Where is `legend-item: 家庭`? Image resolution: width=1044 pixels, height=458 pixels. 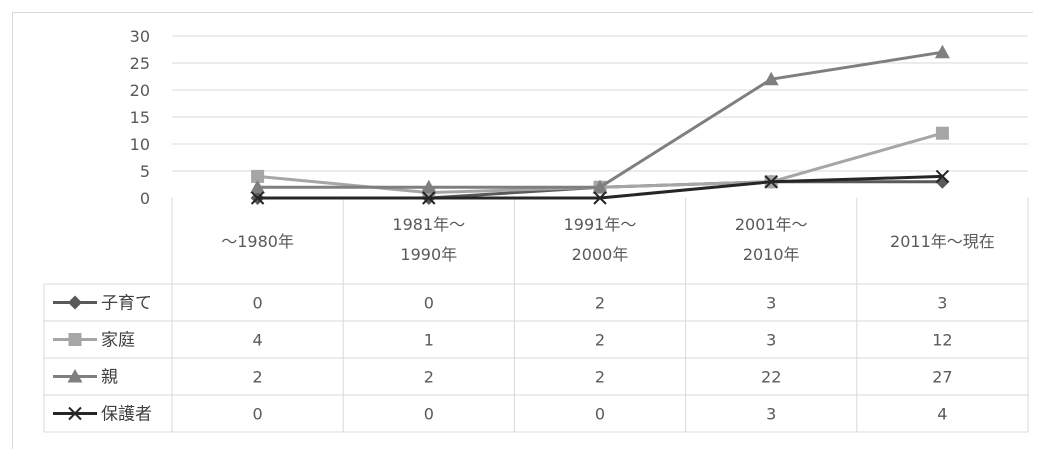 legend-item: 家庭 is located at coordinates (94, 341).